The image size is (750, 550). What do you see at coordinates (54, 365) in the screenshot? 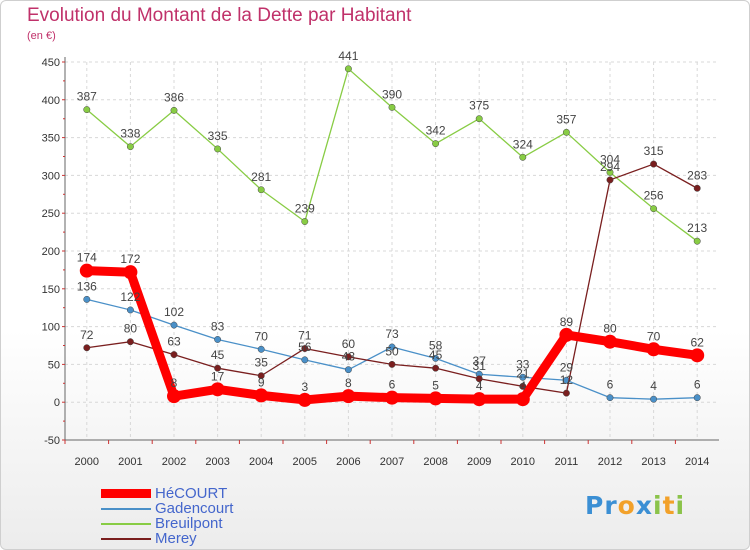
I see `y-tick-label: 50` at bounding box center [54, 365].